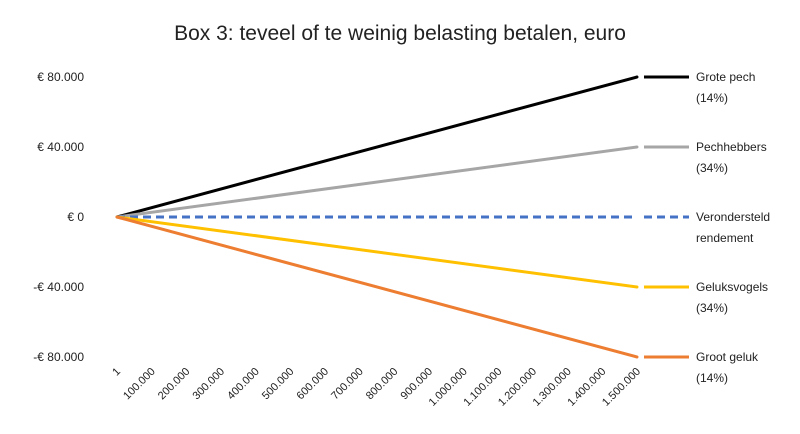 The height and width of the screenshot is (434, 800). Describe the element at coordinates (725, 238) in the screenshot. I see `legend-sublabel-2: rendement` at that location.